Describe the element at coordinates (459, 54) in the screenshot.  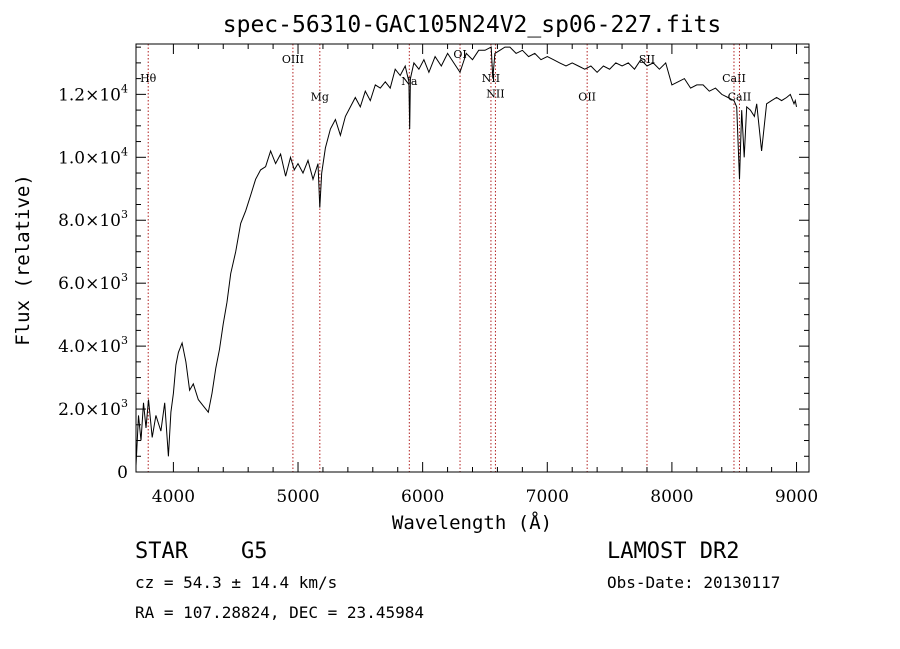
I see `spectral-line-label-4: OI` at that location.